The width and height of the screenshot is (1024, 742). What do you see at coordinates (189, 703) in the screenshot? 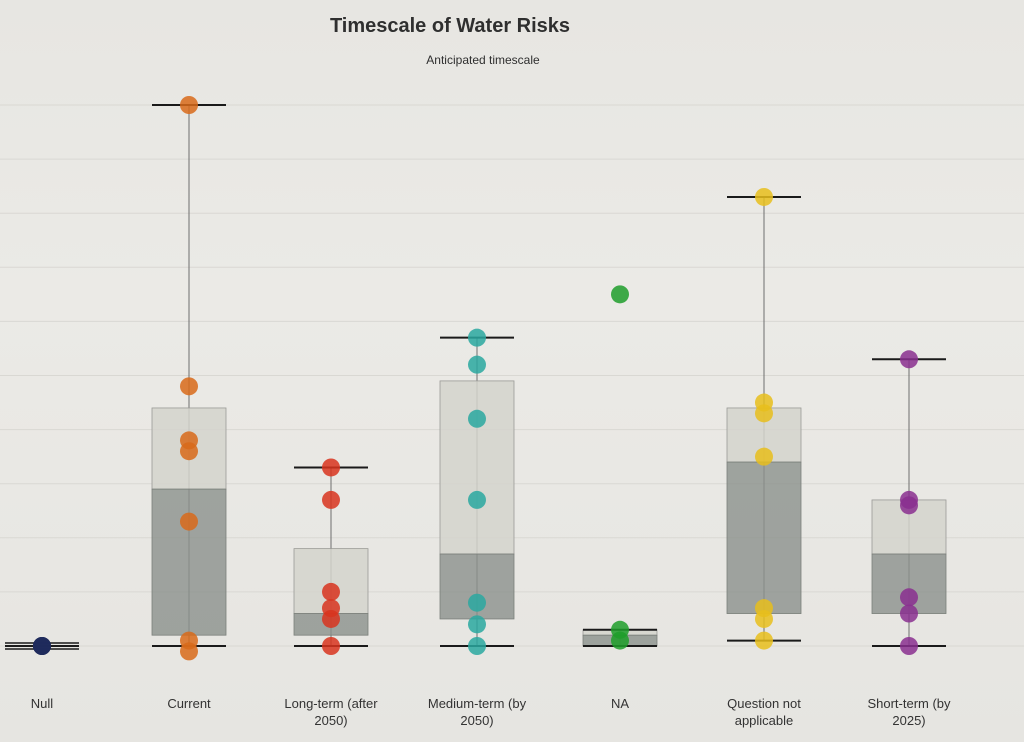
I see `category-label: Current` at bounding box center [189, 703].